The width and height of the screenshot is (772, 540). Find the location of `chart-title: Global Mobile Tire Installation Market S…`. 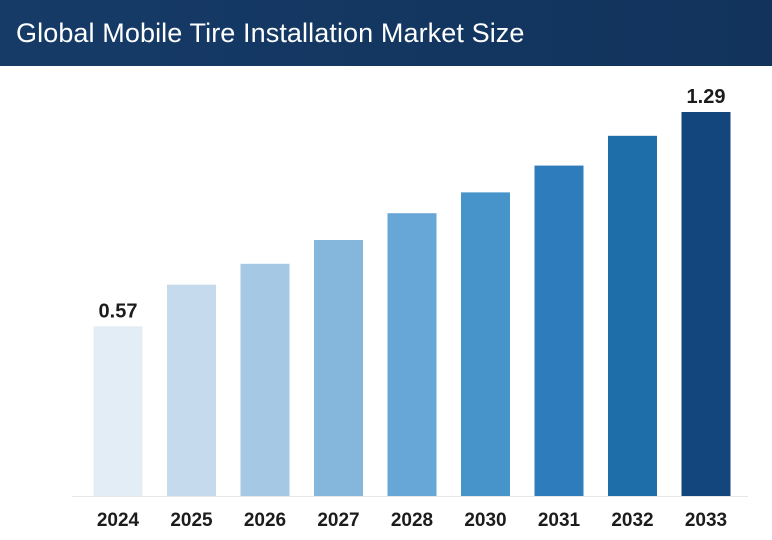

chart-title: Global Mobile Tire Installation Market S… is located at coordinates (270, 32).